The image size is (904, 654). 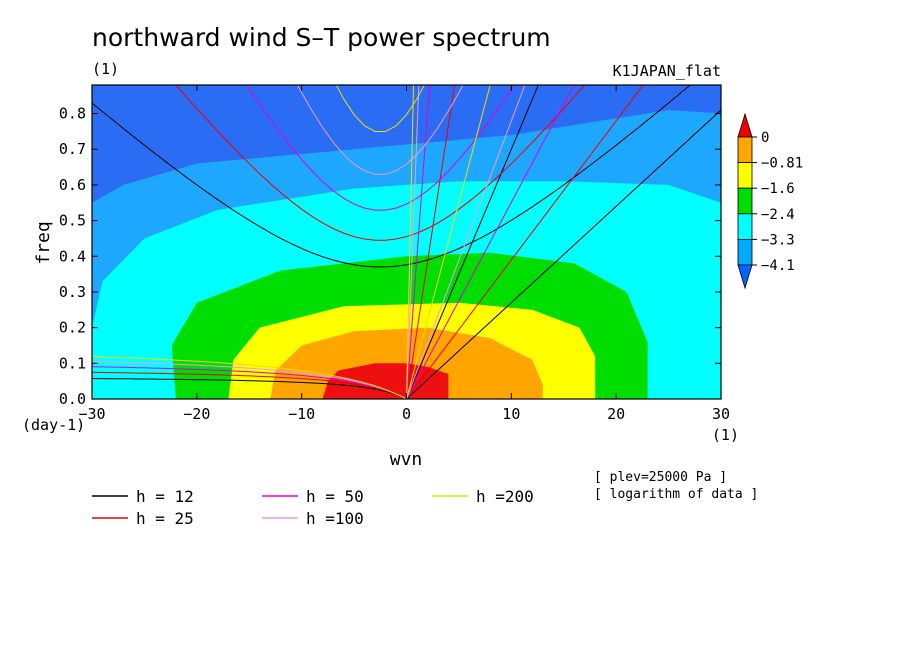 I want to click on rossby-wave-h25, so click(x=249, y=385).